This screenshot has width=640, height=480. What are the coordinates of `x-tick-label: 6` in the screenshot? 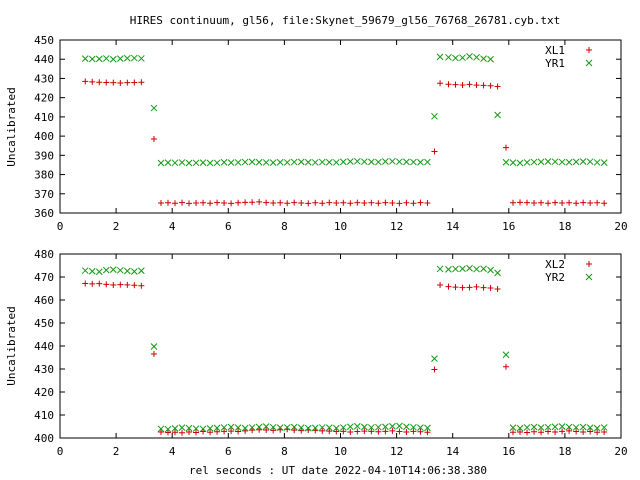 It's located at (228, 451).